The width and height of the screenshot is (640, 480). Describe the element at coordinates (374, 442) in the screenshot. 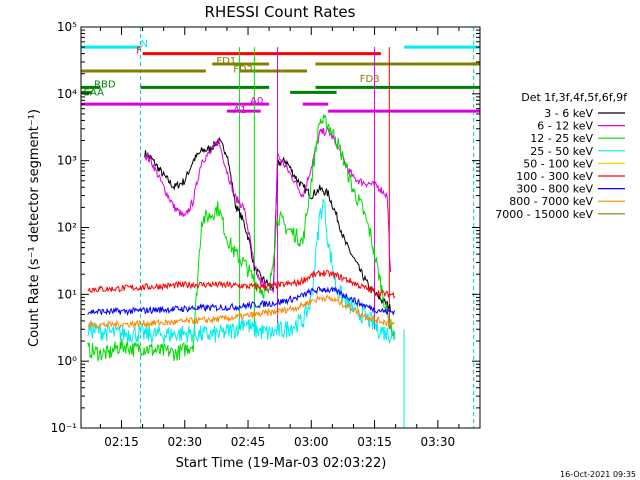

I see `x-tick-label-4: 03:15` at that location.